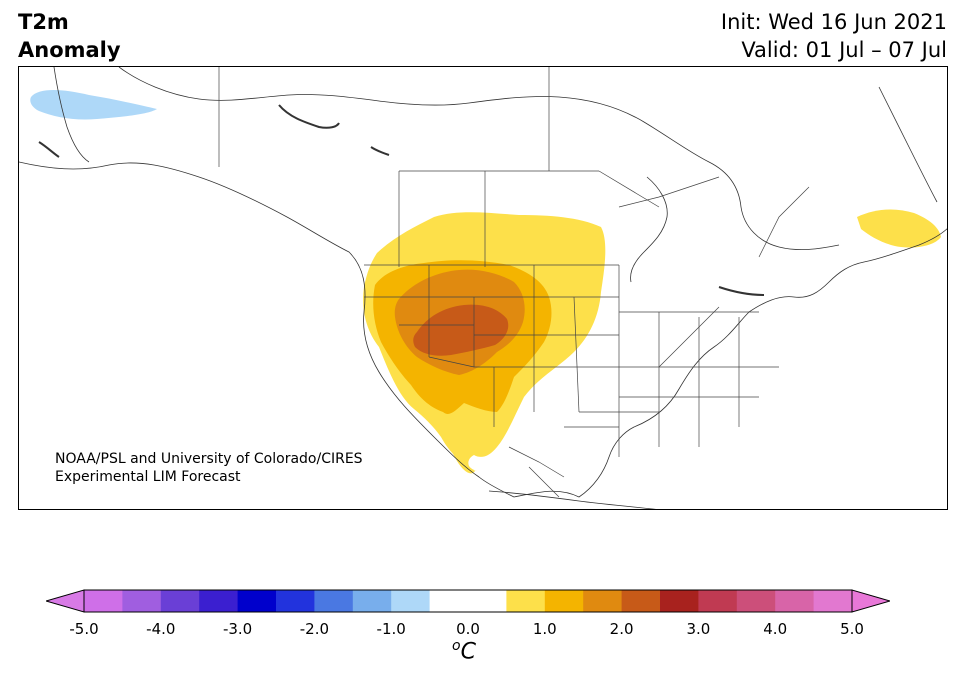 This screenshot has height=680, width=959. I want to click on color-scale-tick-label: 4.0, so click(775, 629).